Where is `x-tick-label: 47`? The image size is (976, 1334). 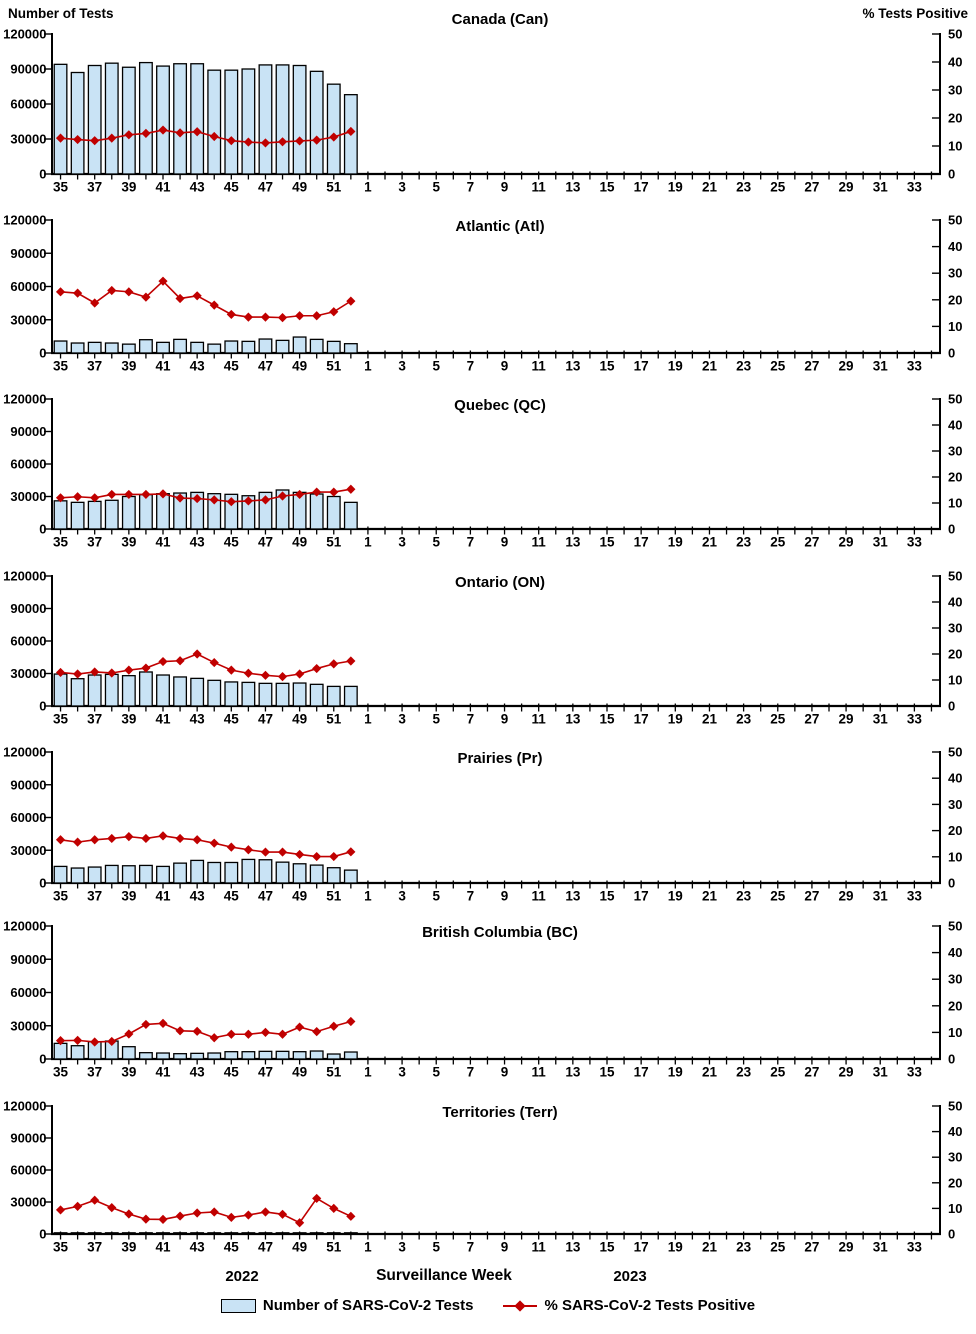 x-tick-label: 47 is located at coordinates (265, 187).